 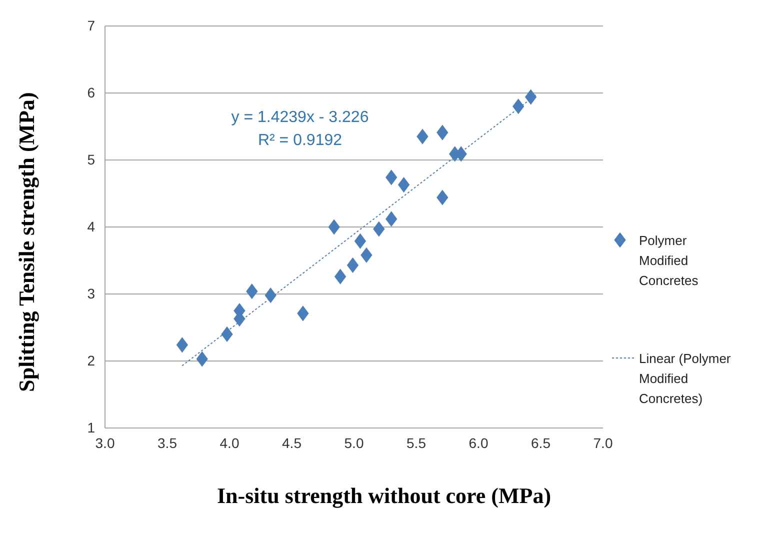 I want to click on y-tick-label: 7, so click(x=91, y=25).